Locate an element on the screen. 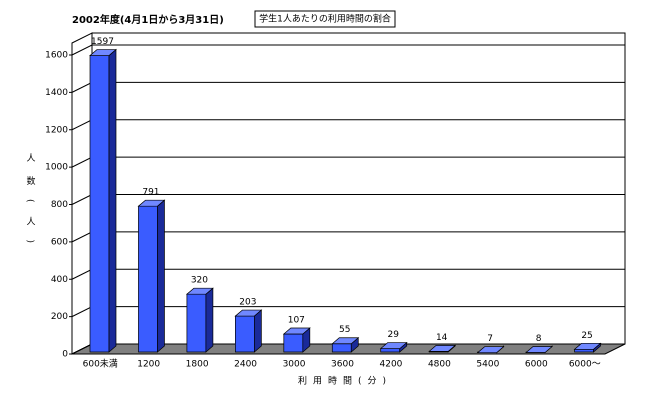 The width and height of the screenshot is (650, 404). x-tick-label: 1800 is located at coordinates (197, 365).